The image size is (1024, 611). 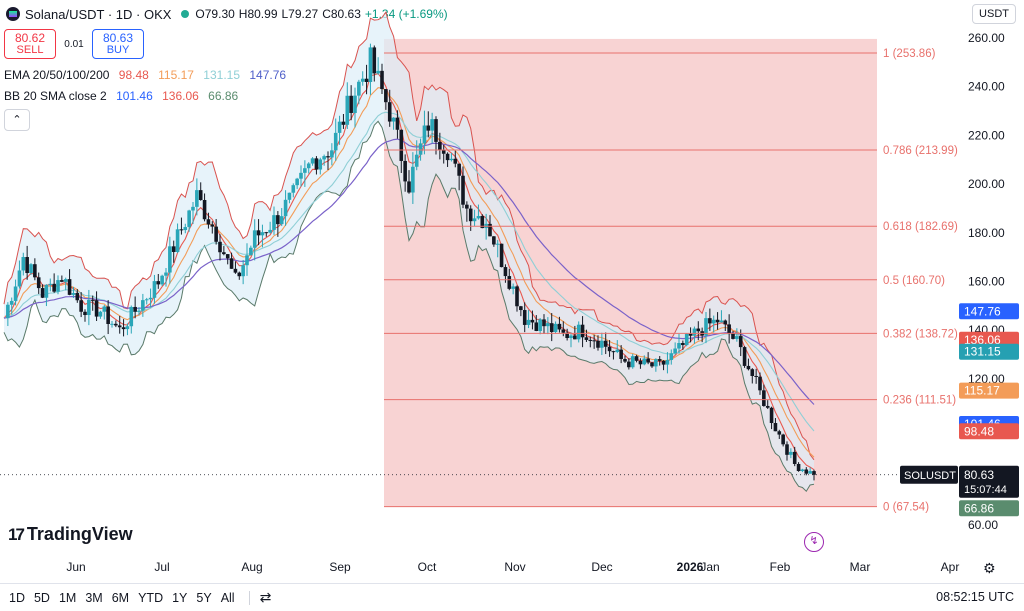 I want to click on timeframe-3m: 3M, so click(x=94, y=597).